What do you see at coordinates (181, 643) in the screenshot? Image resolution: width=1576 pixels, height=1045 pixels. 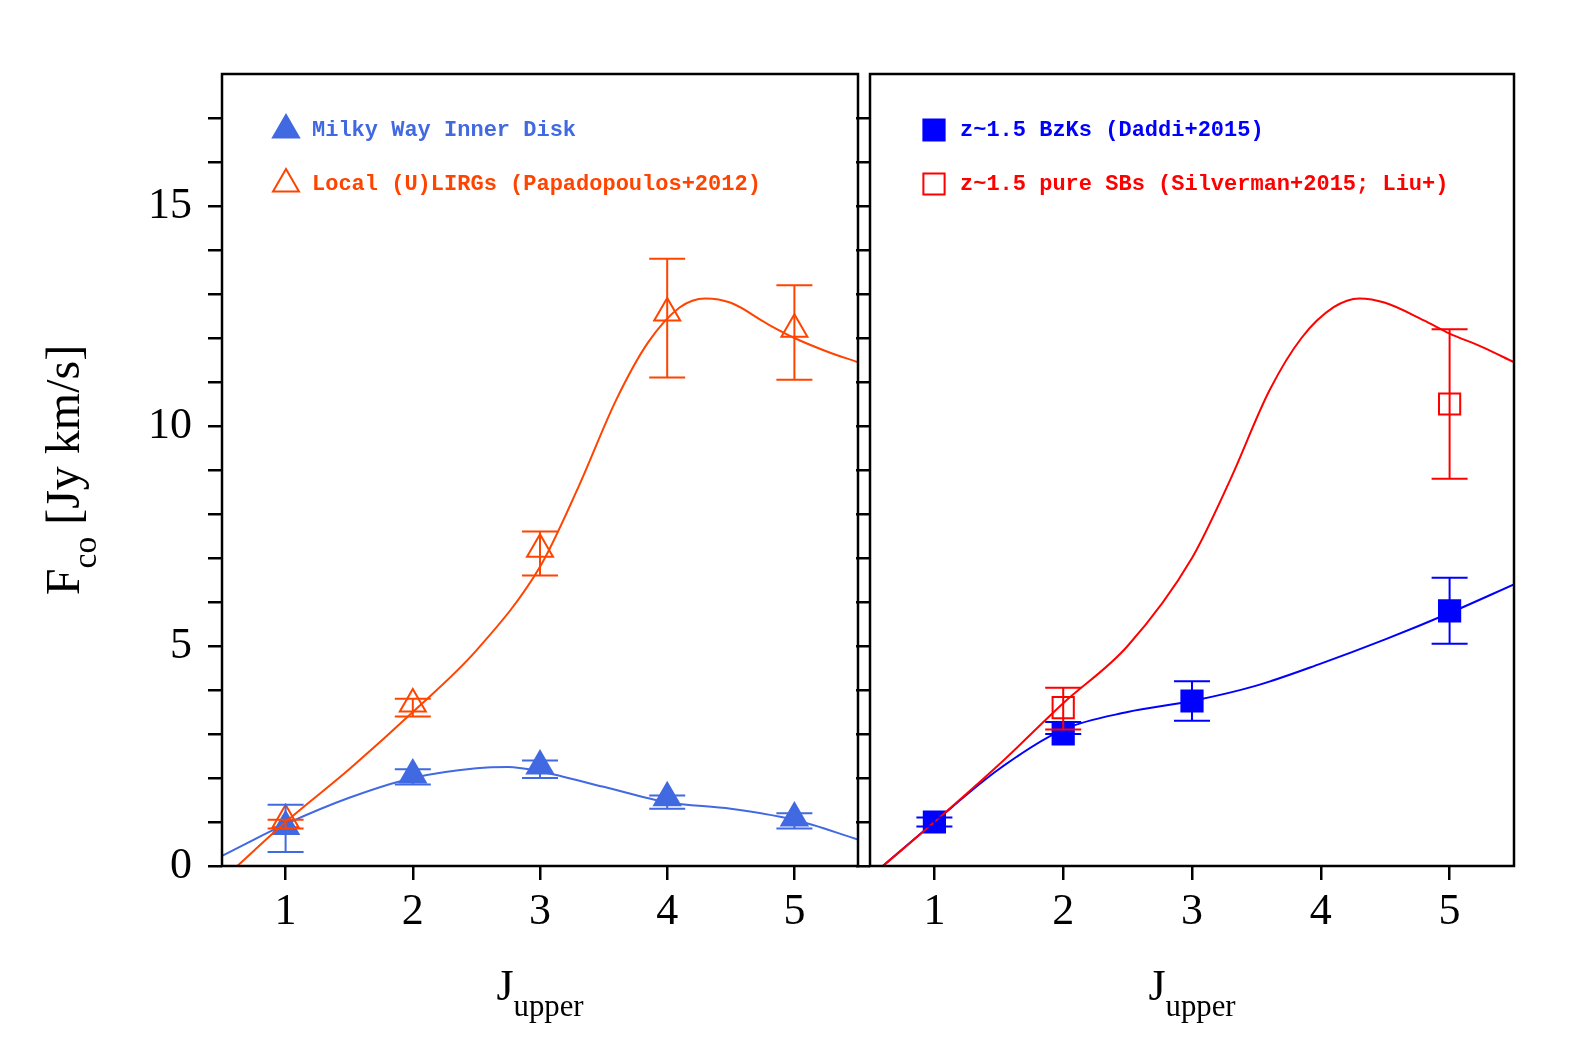 I see `y-tick-label: 5` at bounding box center [181, 643].